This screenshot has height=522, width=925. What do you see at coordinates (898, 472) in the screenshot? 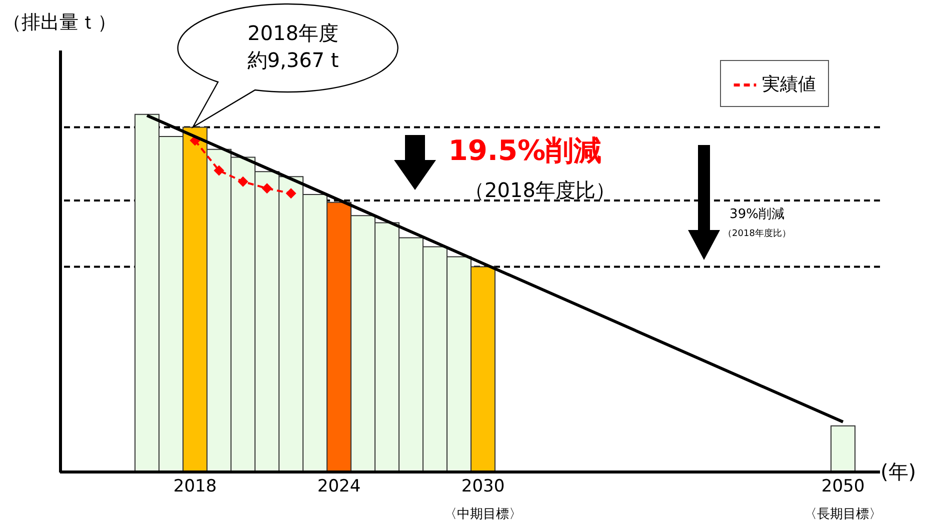
I see `x-axis-title: (年)` at bounding box center [898, 472].